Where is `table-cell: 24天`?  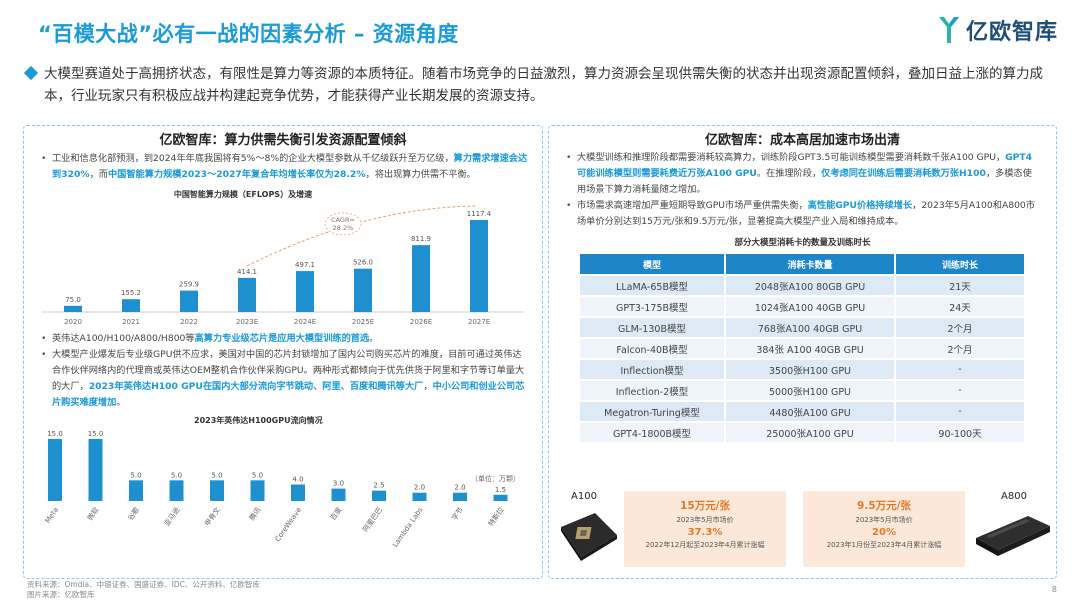 table-cell: 24天 is located at coordinates (960, 306).